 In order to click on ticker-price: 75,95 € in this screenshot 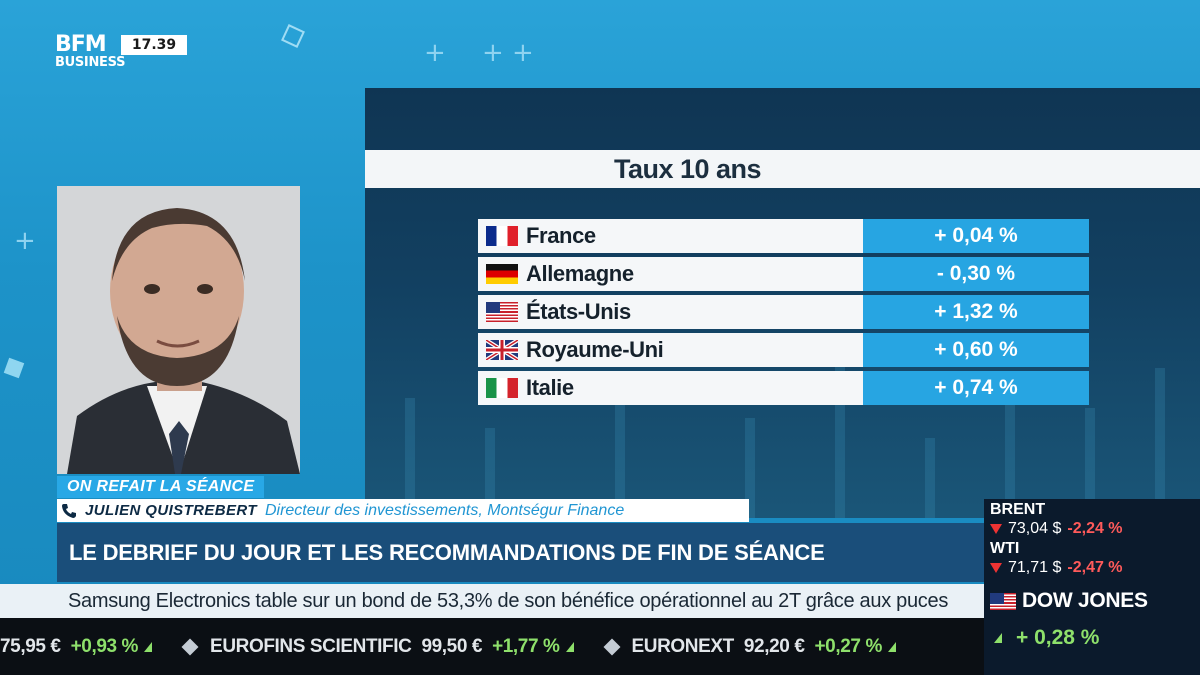, I will do `click(30, 646)`.